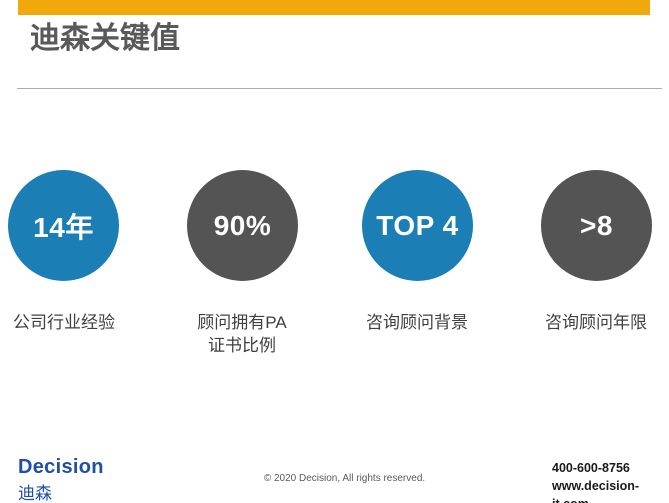 The height and width of the screenshot is (503, 669). What do you see at coordinates (417, 225) in the screenshot?
I see `stat-circle-consultant-background: TOP 4` at bounding box center [417, 225].